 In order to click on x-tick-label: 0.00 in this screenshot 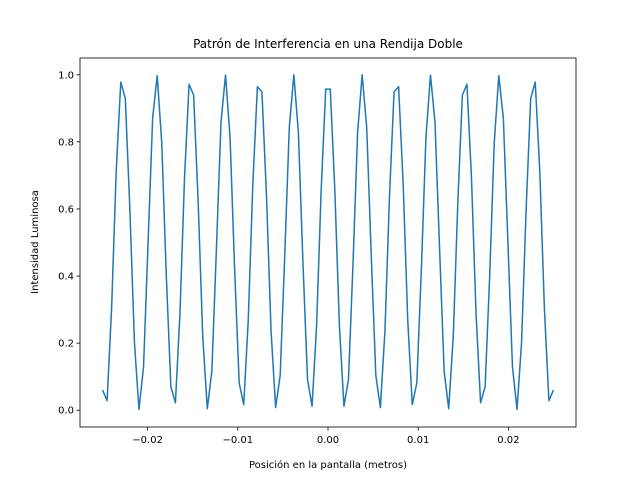, I will do `click(328, 440)`.